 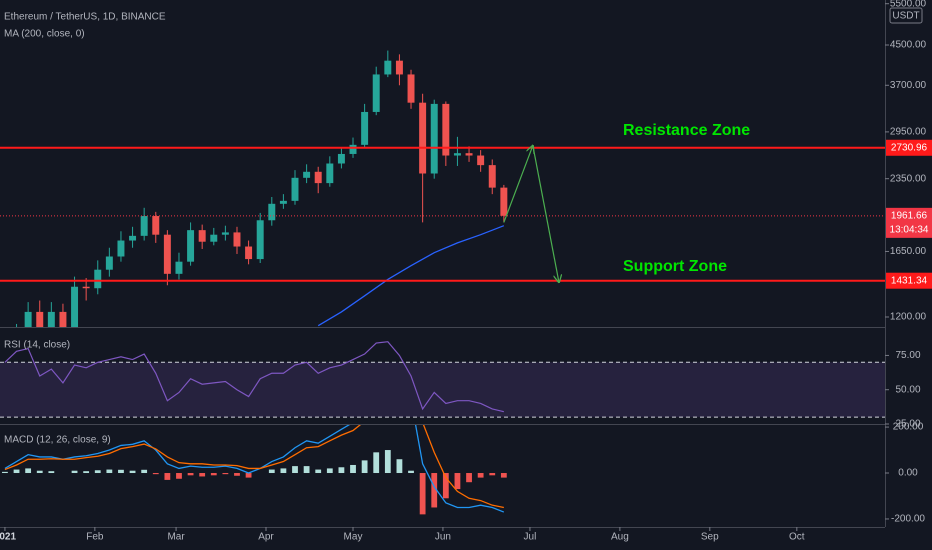 What do you see at coordinates (85, 17) in the screenshot?
I see `chart-title: Ethereum / TetherUS, 1D, BINANCE` at bounding box center [85, 17].